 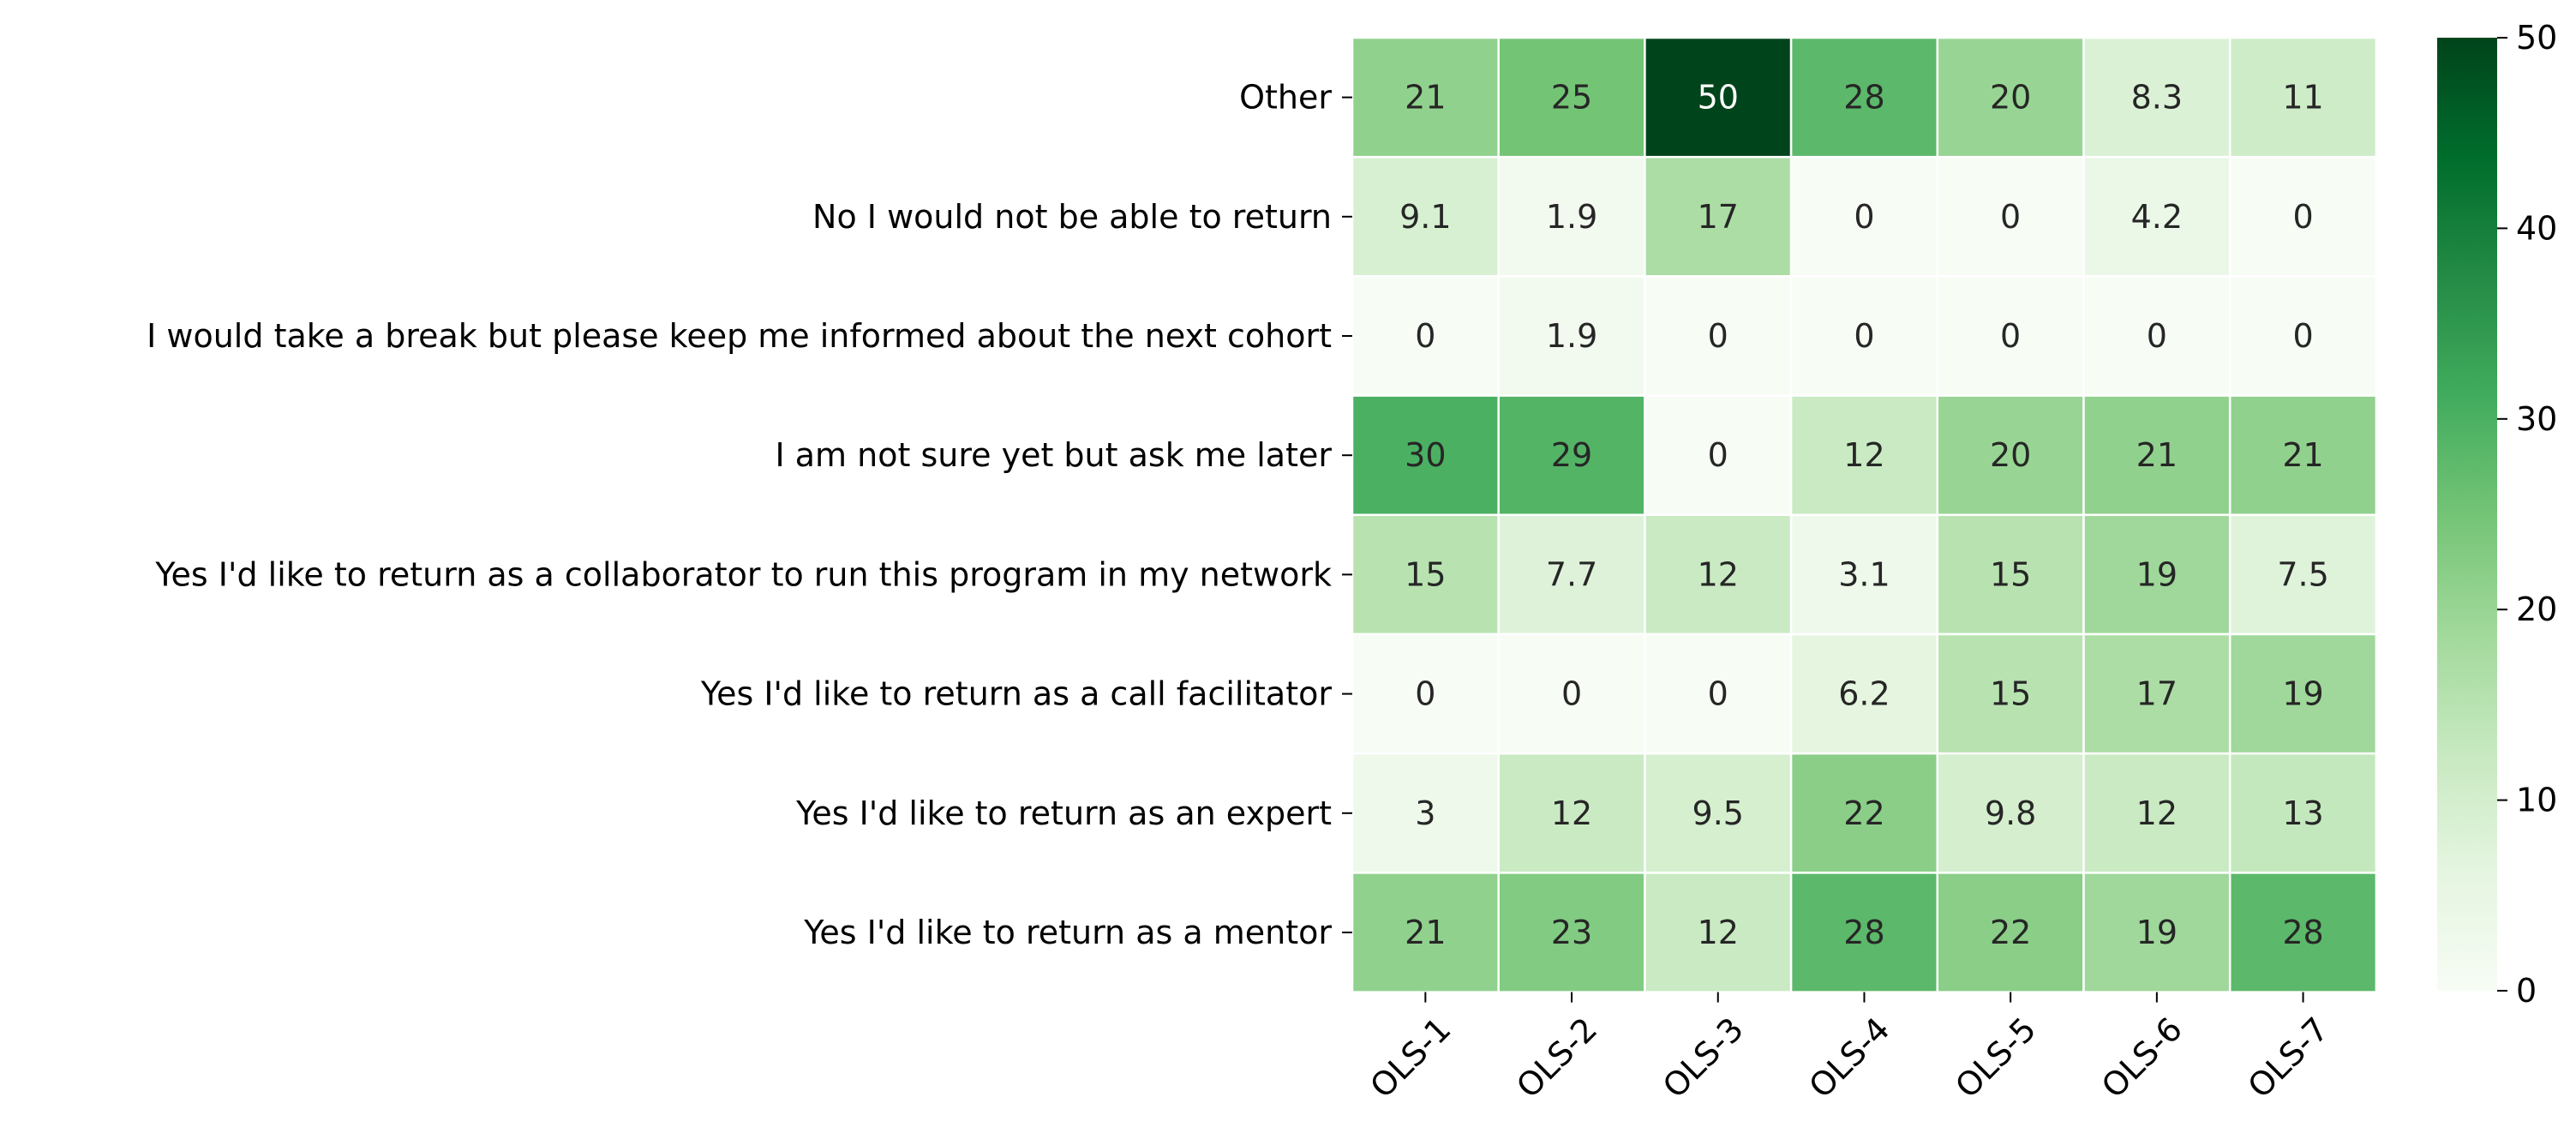 What do you see at coordinates (2288, 1058) in the screenshot?
I see `x-tick-label: OLS-7` at bounding box center [2288, 1058].